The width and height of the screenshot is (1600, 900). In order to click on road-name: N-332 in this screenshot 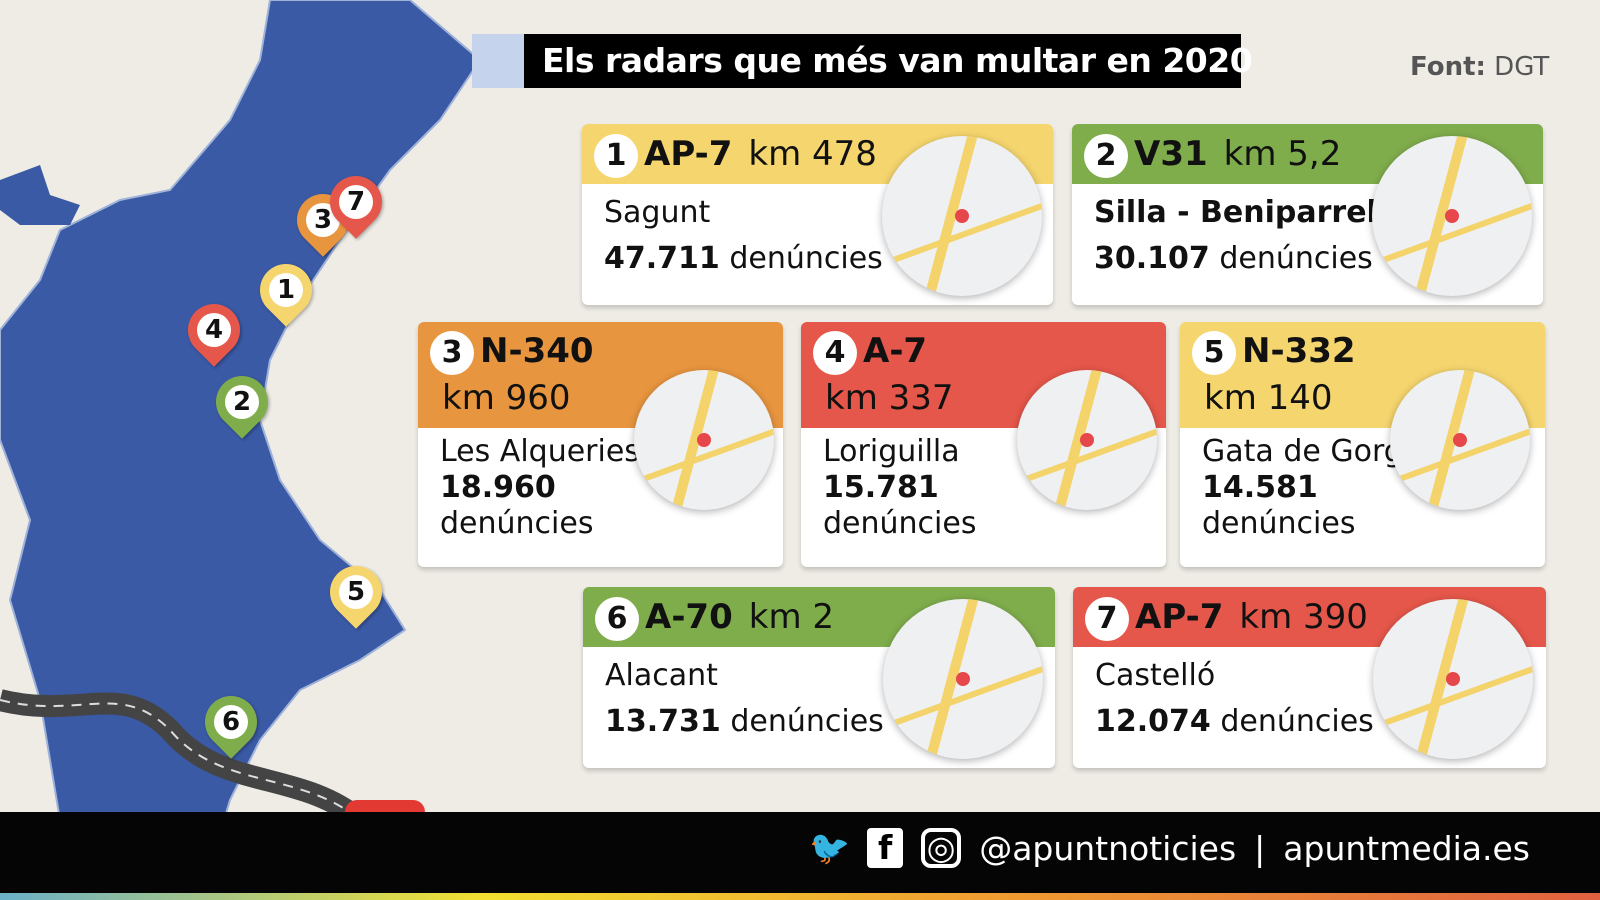, I will do `click(1299, 351)`.